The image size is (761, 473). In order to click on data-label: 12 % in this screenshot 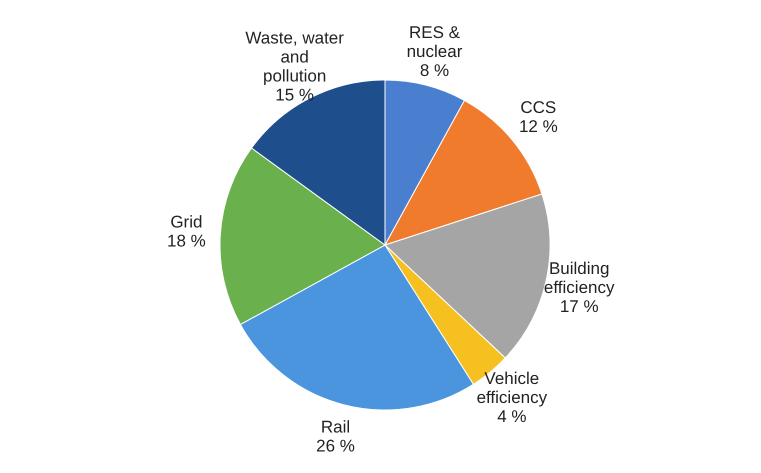, I will do `click(538, 126)`.